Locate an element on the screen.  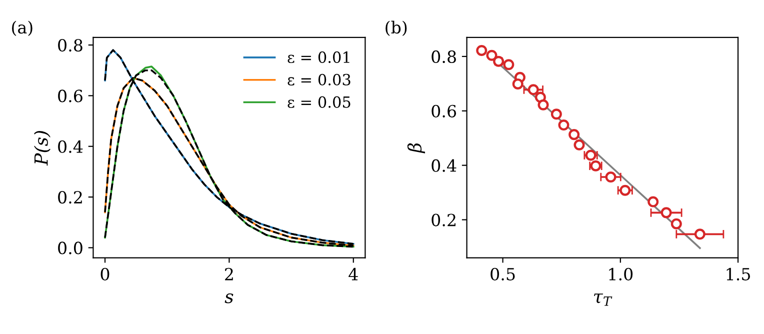
y-tick-label: 0.0 is located at coordinates (70, 248).